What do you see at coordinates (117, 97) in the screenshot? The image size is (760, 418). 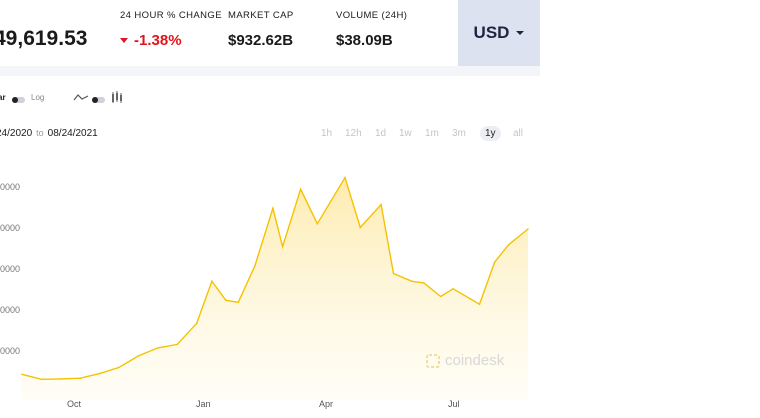 I see `candlestick-chart-icon` at bounding box center [117, 97].